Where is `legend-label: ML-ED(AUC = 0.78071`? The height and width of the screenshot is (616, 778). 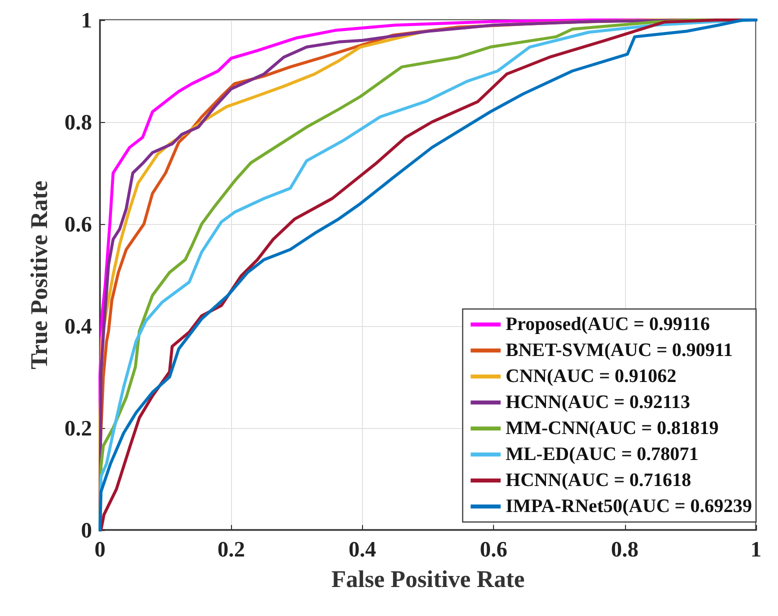 legend-label: ML-ED(AUC = 0.78071 is located at coordinates (602, 454).